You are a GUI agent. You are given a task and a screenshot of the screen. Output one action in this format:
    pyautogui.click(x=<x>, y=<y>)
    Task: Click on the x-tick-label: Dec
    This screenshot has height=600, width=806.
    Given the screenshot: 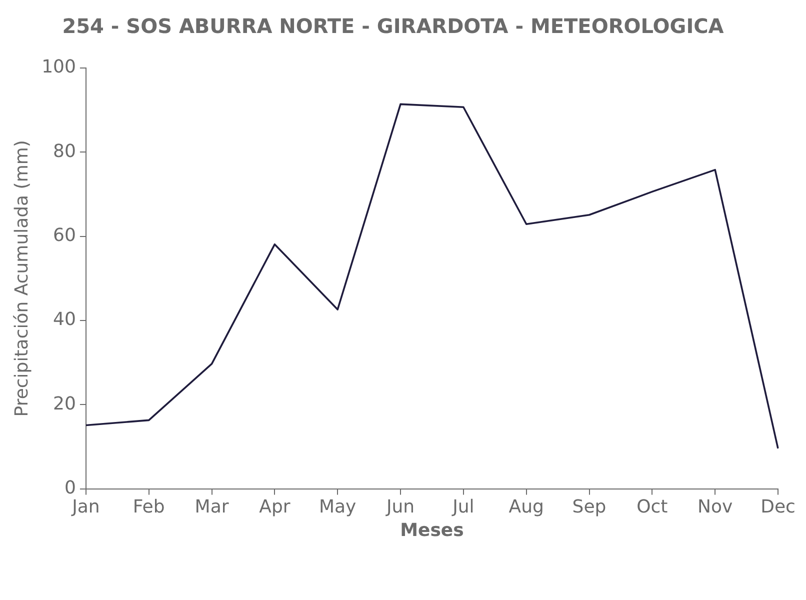 What is the action you would take?
    pyautogui.click(x=778, y=507)
    